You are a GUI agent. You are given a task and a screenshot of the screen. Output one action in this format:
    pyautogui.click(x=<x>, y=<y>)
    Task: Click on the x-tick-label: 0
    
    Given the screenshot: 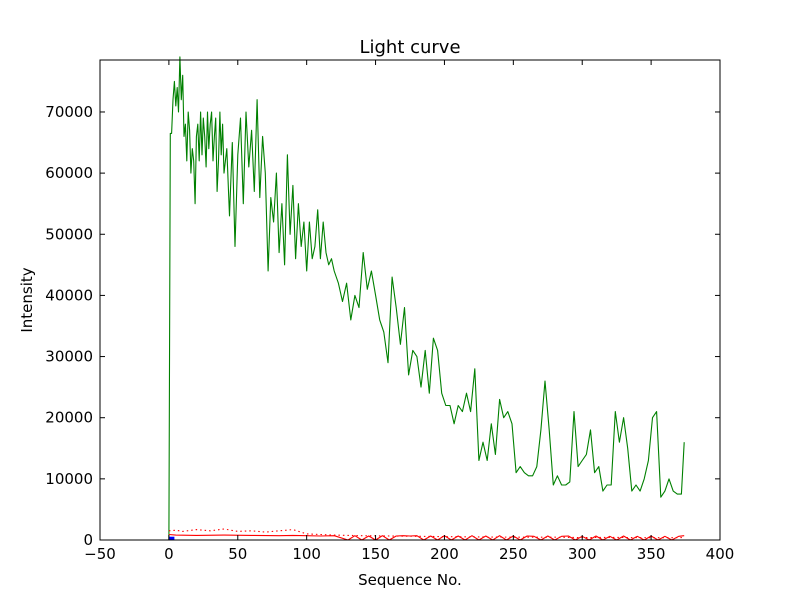 What is the action you would take?
    pyautogui.click(x=169, y=554)
    